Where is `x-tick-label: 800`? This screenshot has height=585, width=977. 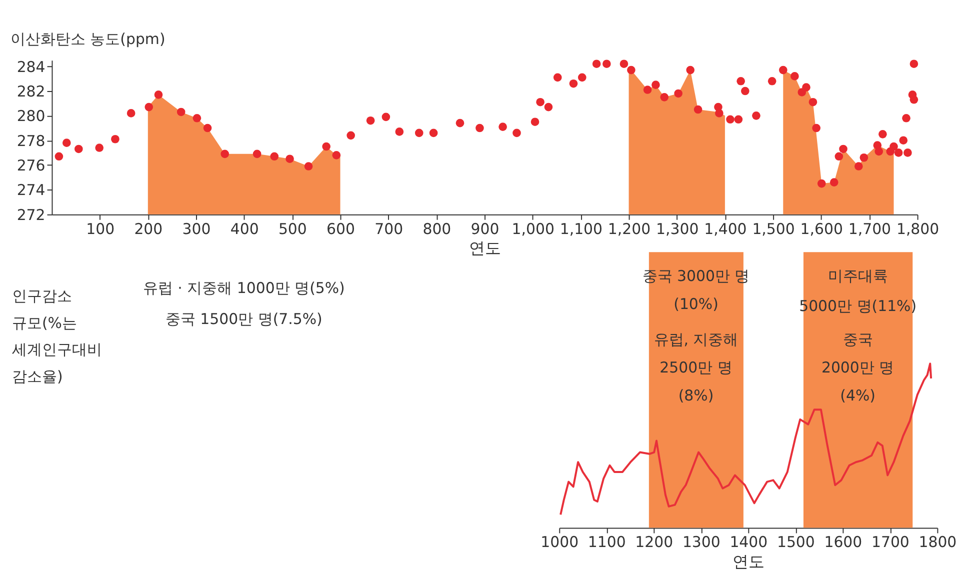 x-tick-label: 800 is located at coordinates (437, 229).